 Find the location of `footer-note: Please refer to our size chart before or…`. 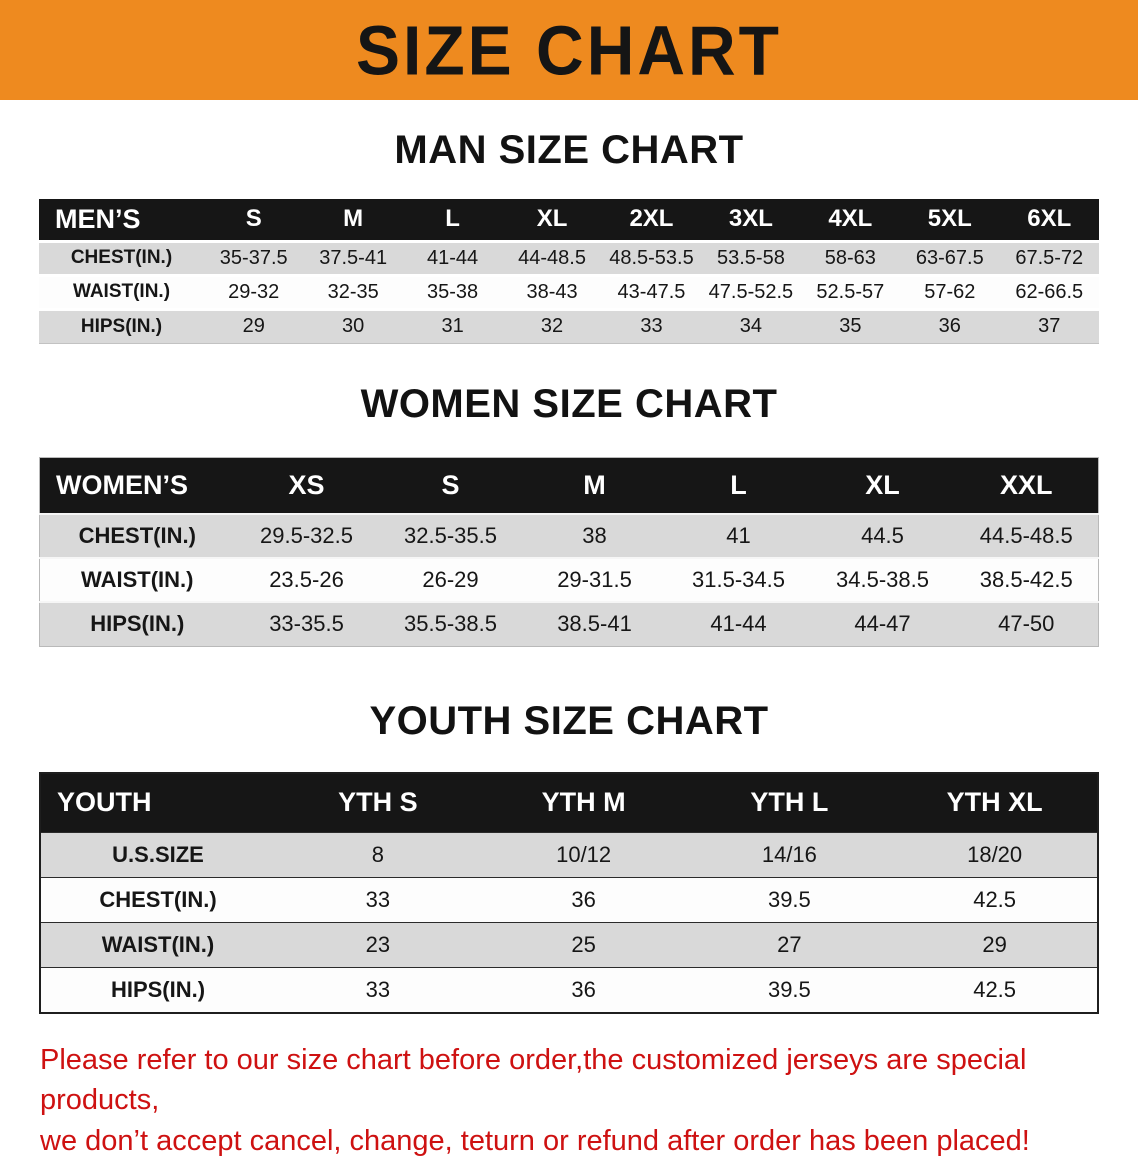

footer-note: Please refer to our size chart before or… is located at coordinates (567, 1100).